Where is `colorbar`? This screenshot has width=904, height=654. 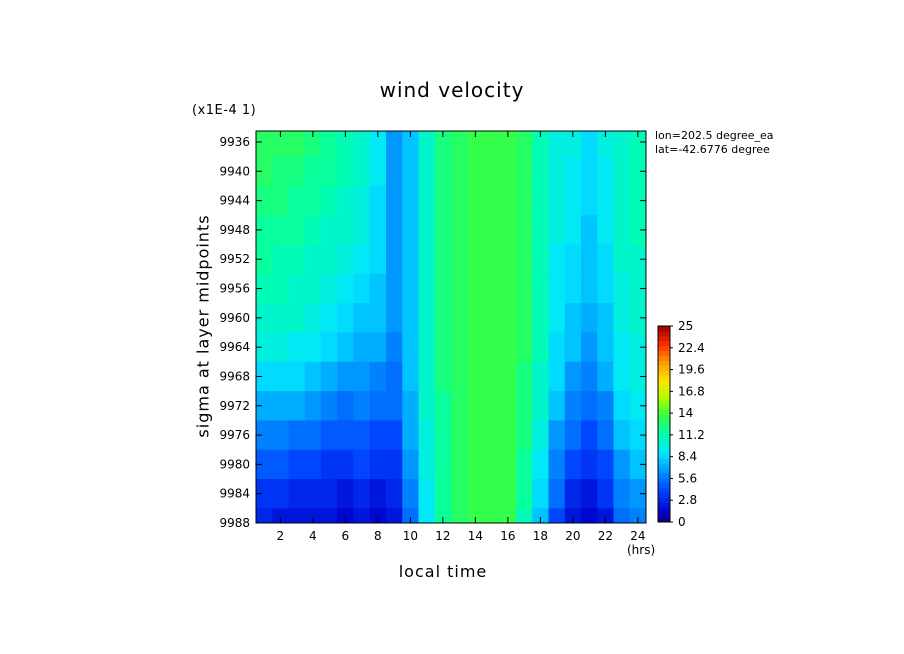 colorbar is located at coordinates (664, 424).